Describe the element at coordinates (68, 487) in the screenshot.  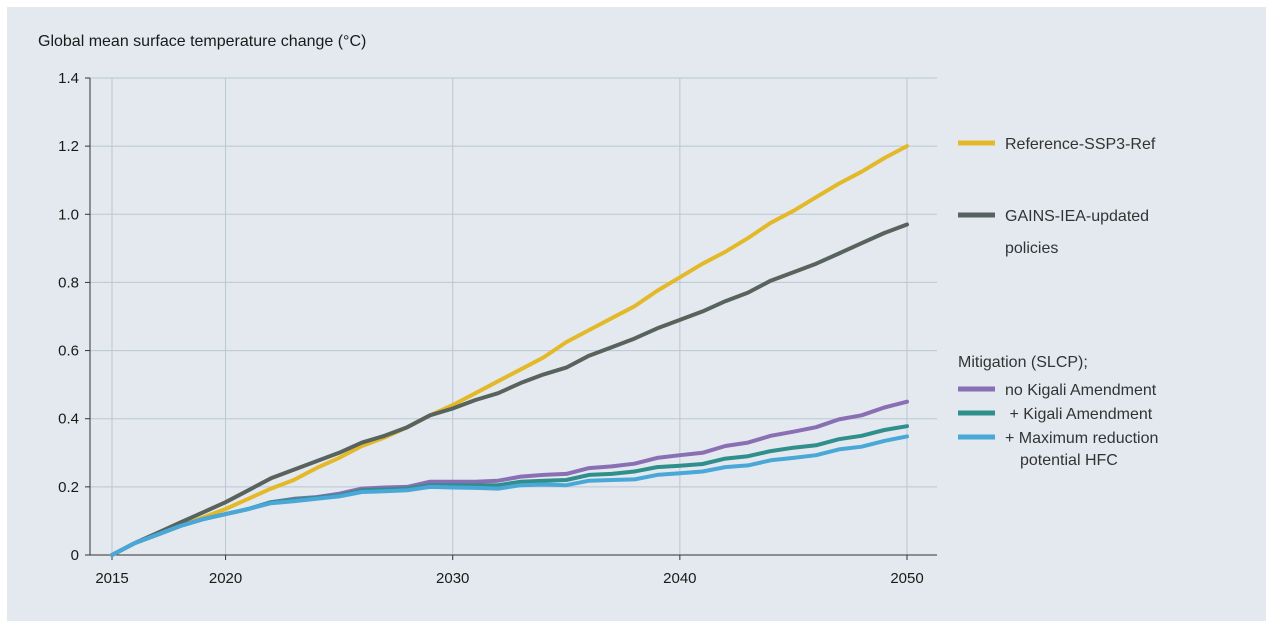
I see `y-tick-label-1: 0.2` at that location.